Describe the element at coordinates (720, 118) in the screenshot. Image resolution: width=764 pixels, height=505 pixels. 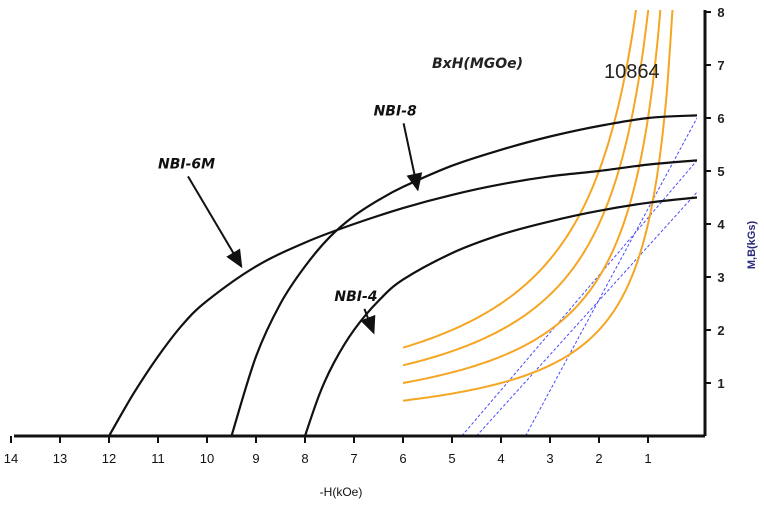
I see `y-tick-label: 6` at that location.